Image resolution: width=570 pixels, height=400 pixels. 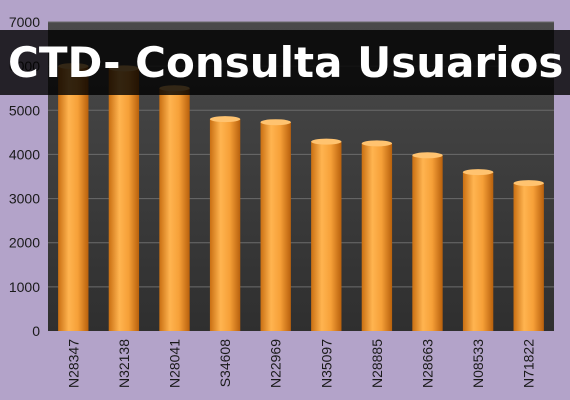 I want to click on x-tick-label: N32138, so click(x=124, y=363).